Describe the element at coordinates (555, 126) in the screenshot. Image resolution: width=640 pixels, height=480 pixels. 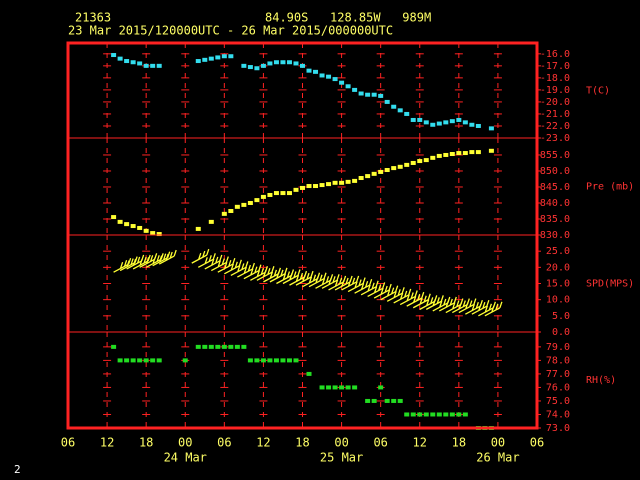
I see `y-tick-label: -22.0` at that location.